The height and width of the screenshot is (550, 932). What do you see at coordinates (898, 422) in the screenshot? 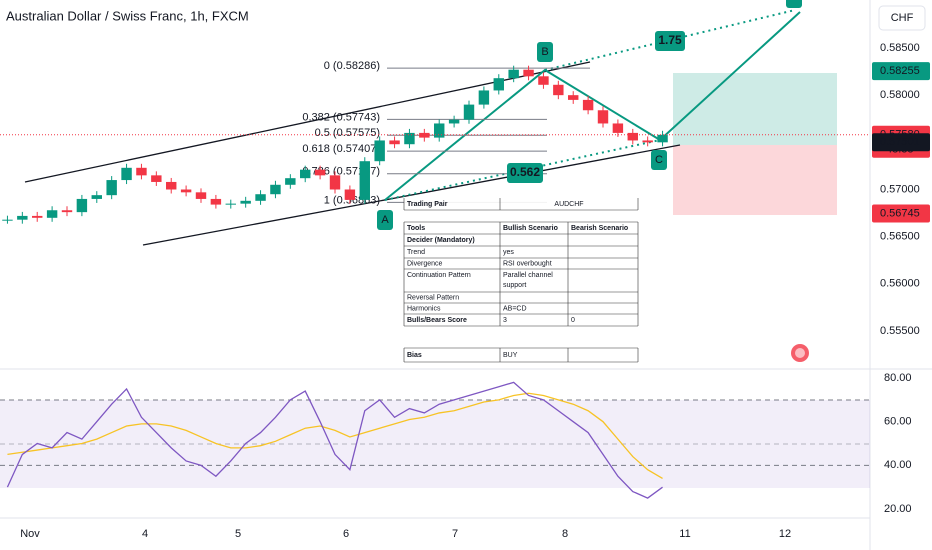
I see `rsi-tick-label: 60.00` at bounding box center [898, 422].